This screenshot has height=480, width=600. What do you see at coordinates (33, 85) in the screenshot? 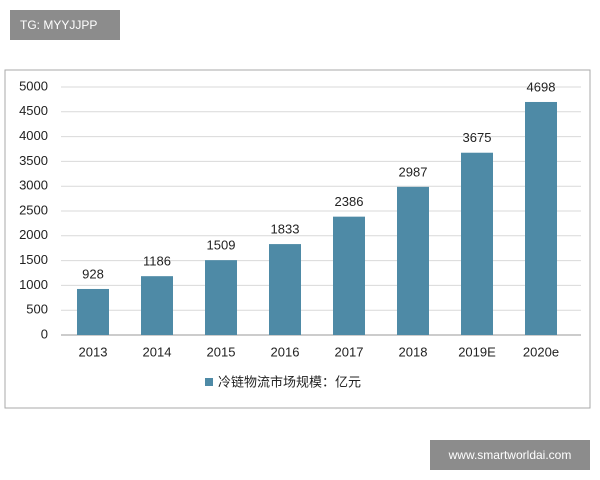
I see `y-tick-label: 5000` at bounding box center [33, 85].